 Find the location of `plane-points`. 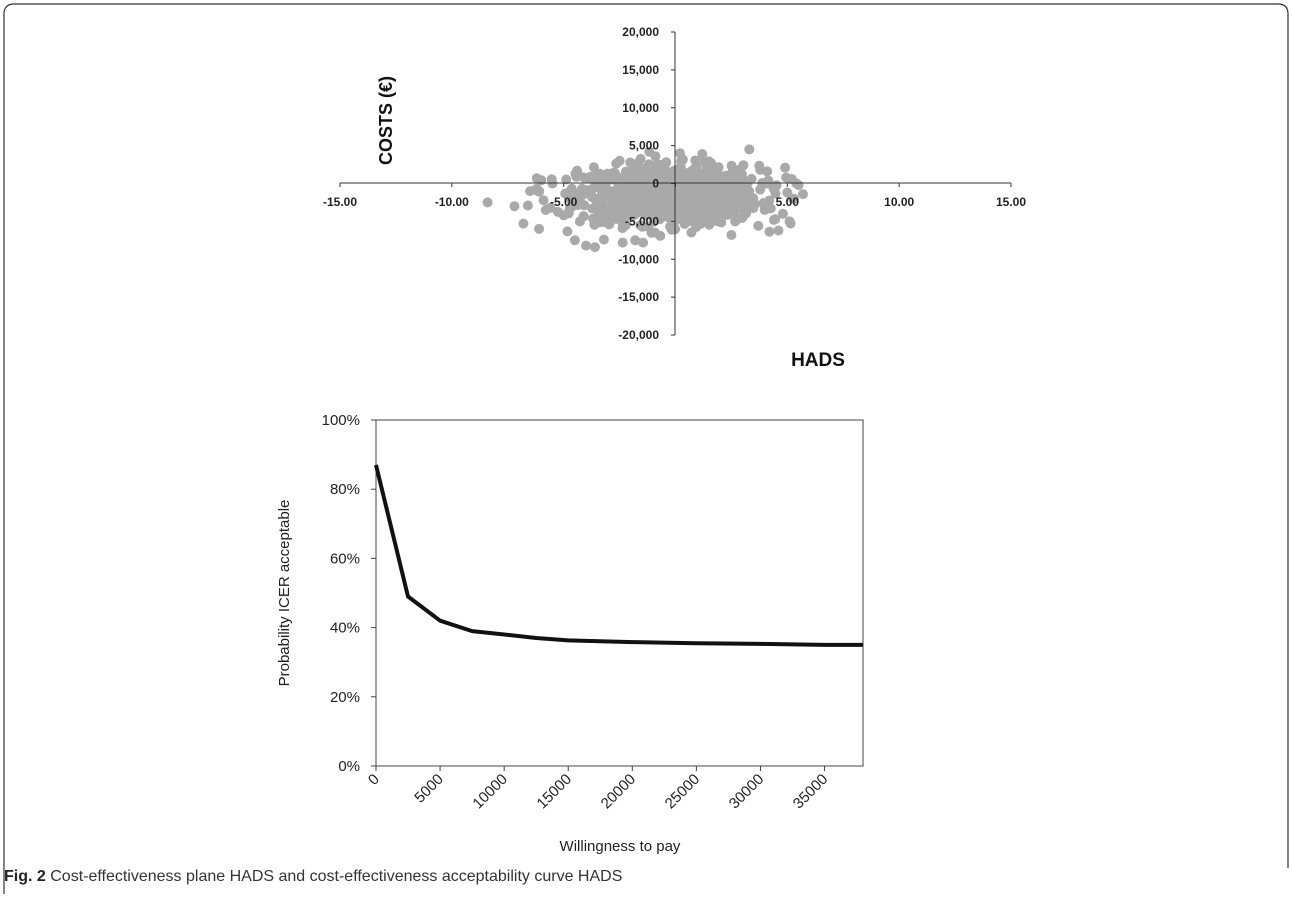

plane-points is located at coordinates (645, 198).